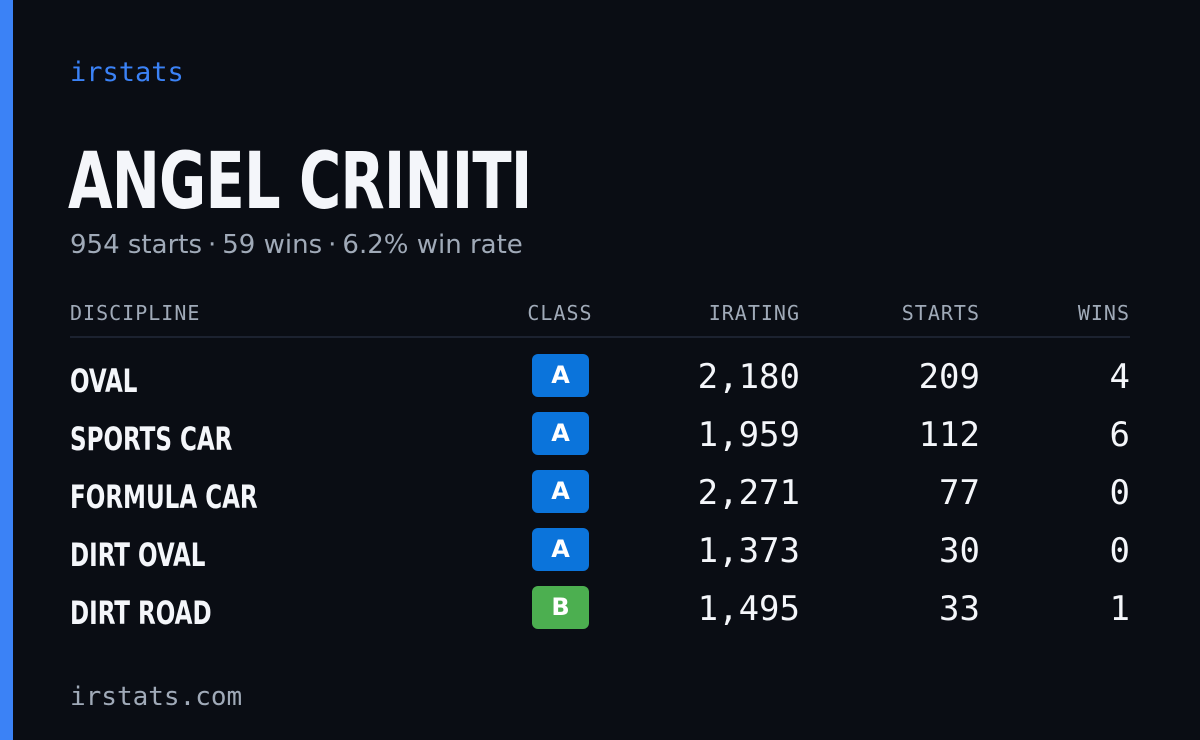 The width and height of the screenshot is (1200, 740). I want to click on table-row: DIRT OVAL A 1,373 30 0, so click(600, 555).